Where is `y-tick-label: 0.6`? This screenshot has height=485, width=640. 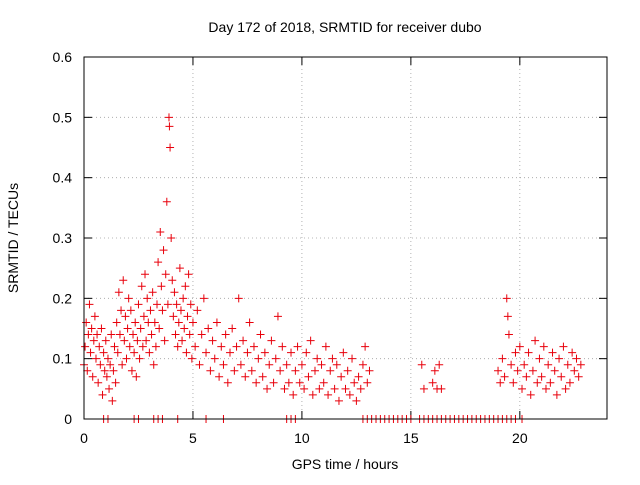
y-tick-label: 0.6 is located at coordinates (63, 57).